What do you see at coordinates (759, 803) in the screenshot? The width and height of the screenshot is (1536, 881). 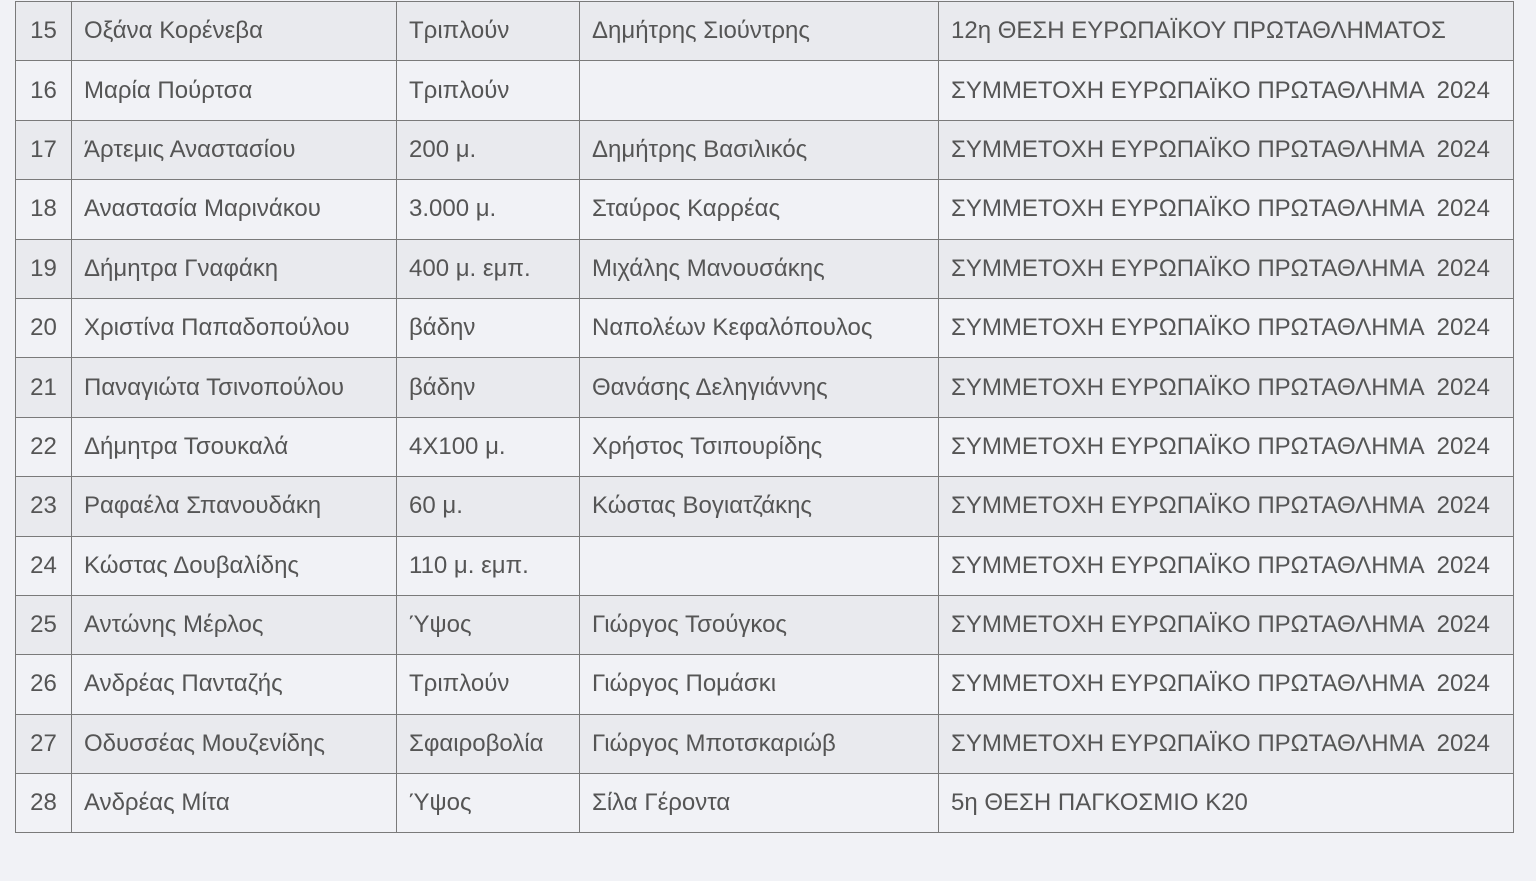 I see `cell-coach-name: Σίλα Γέροντα` at bounding box center [759, 803].